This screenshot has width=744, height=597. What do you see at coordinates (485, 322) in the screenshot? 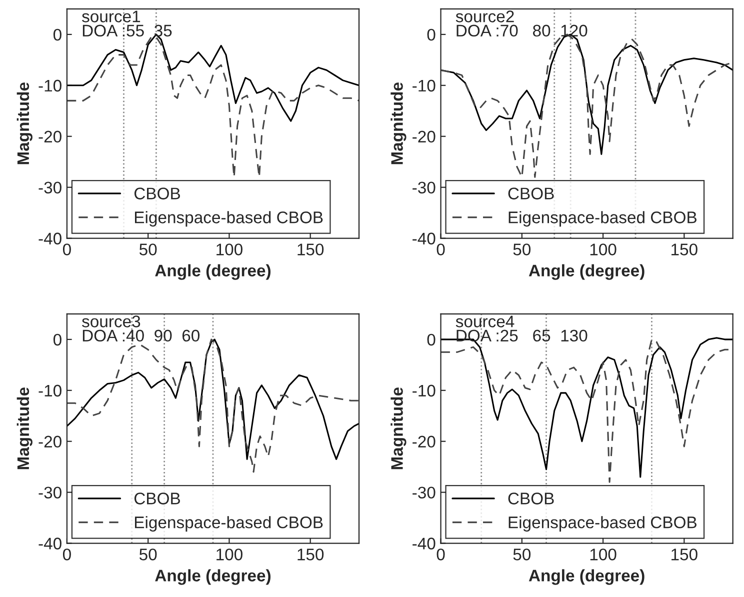
I see `annotation: source4` at bounding box center [485, 322].